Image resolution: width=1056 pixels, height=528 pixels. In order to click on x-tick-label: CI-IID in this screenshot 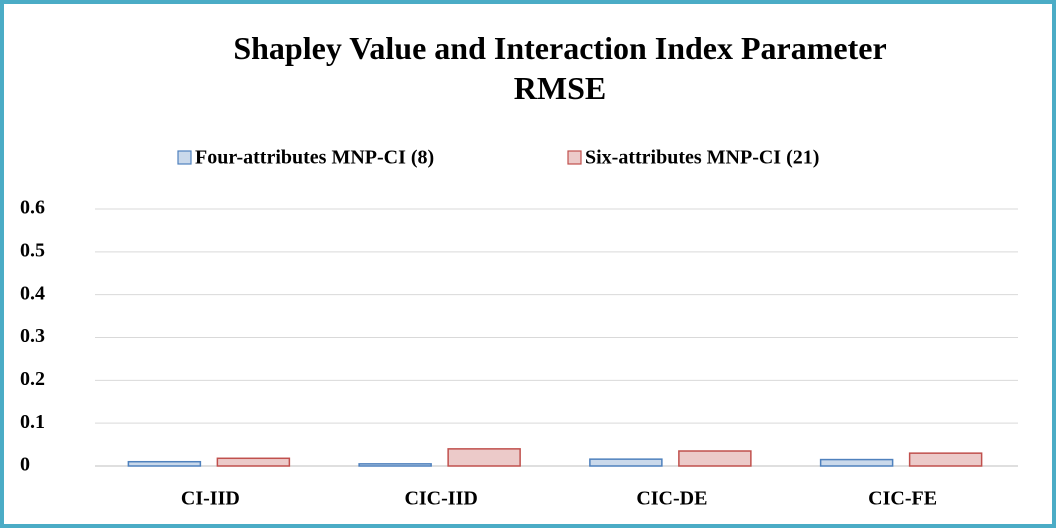, I will do `click(210, 499)`.